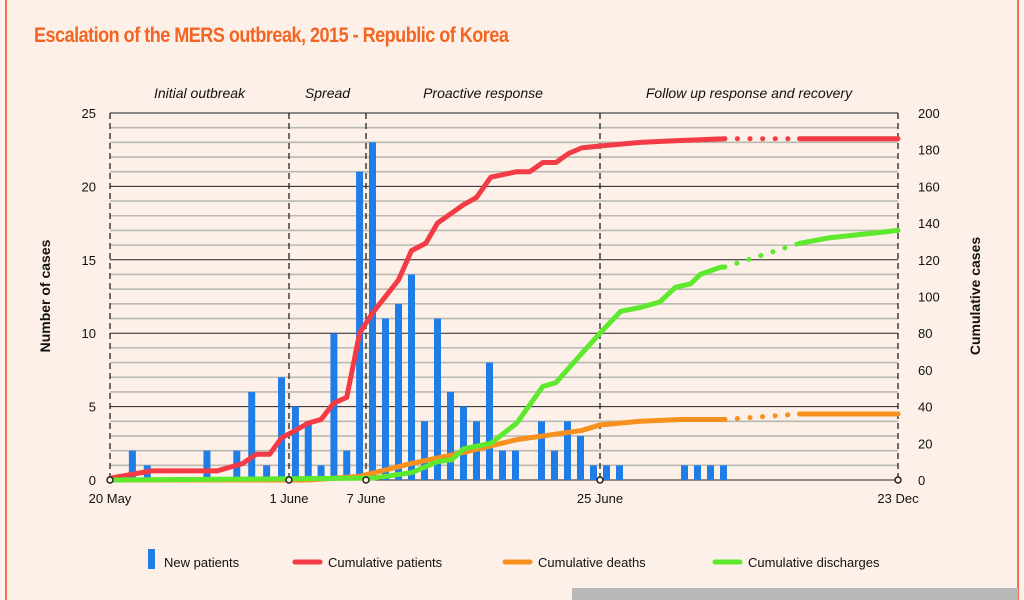 This screenshot has height=600, width=1024. Describe the element at coordinates (89, 333) in the screenshot. I see `y-tick-label: 10` at that location.